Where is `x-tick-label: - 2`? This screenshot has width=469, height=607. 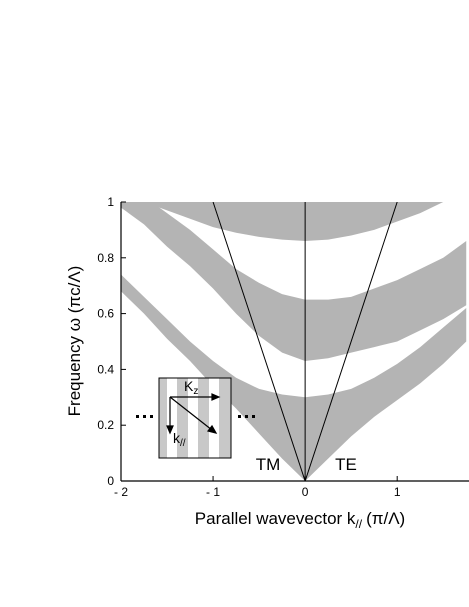 x-tick-label: - 2 is located at coordinates (121, 492).